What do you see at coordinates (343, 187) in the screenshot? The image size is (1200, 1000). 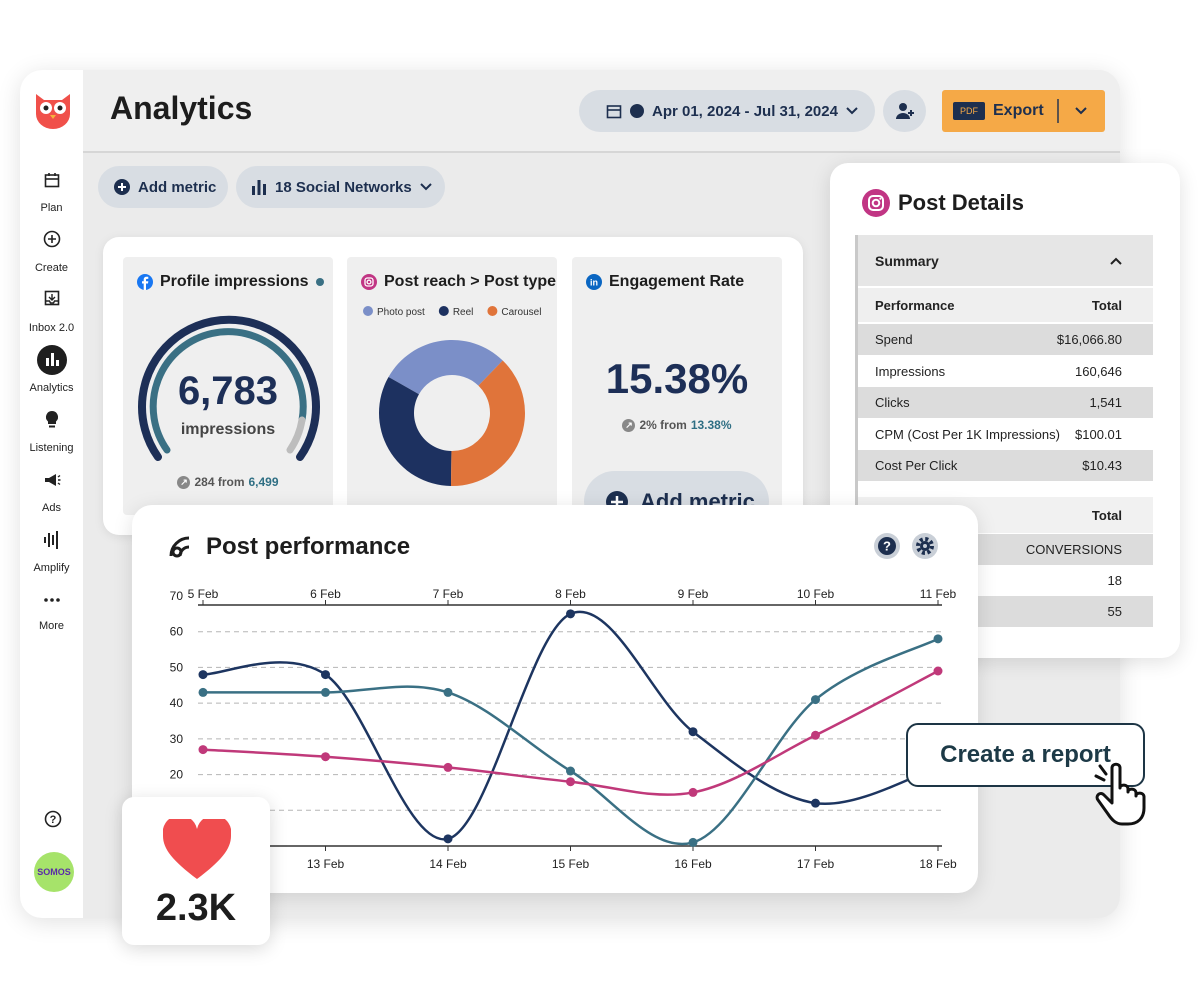 I see `button-label: 18 Social Networks` at bounding box center [343, 187].